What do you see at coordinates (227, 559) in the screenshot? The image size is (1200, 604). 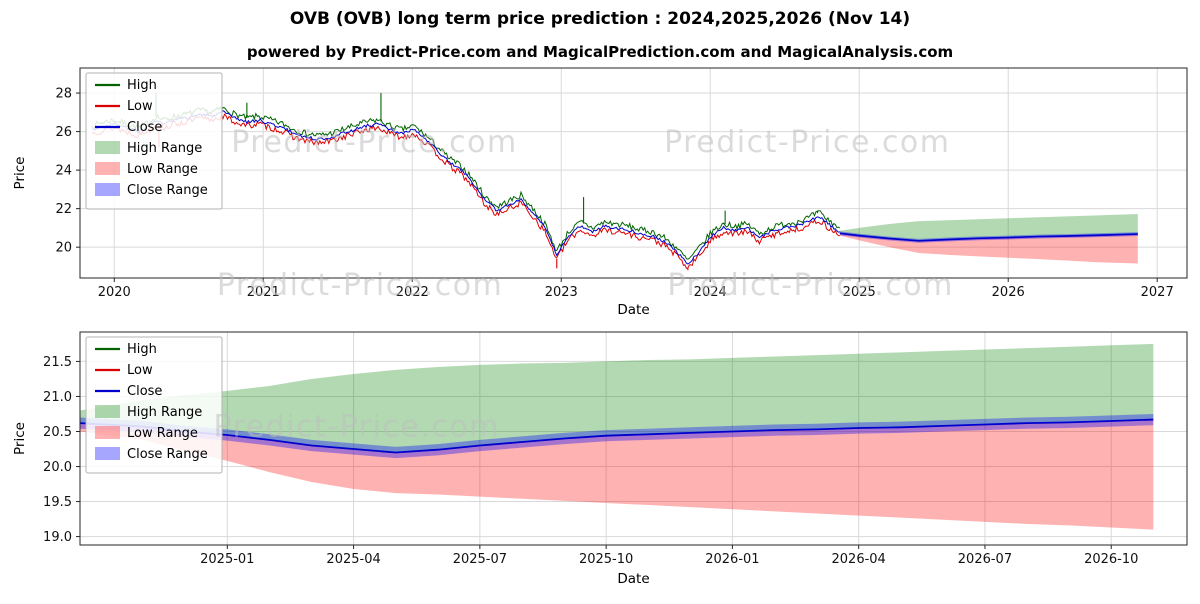 I see `svg-text: 2025-01` at bounding box center [227, 559].